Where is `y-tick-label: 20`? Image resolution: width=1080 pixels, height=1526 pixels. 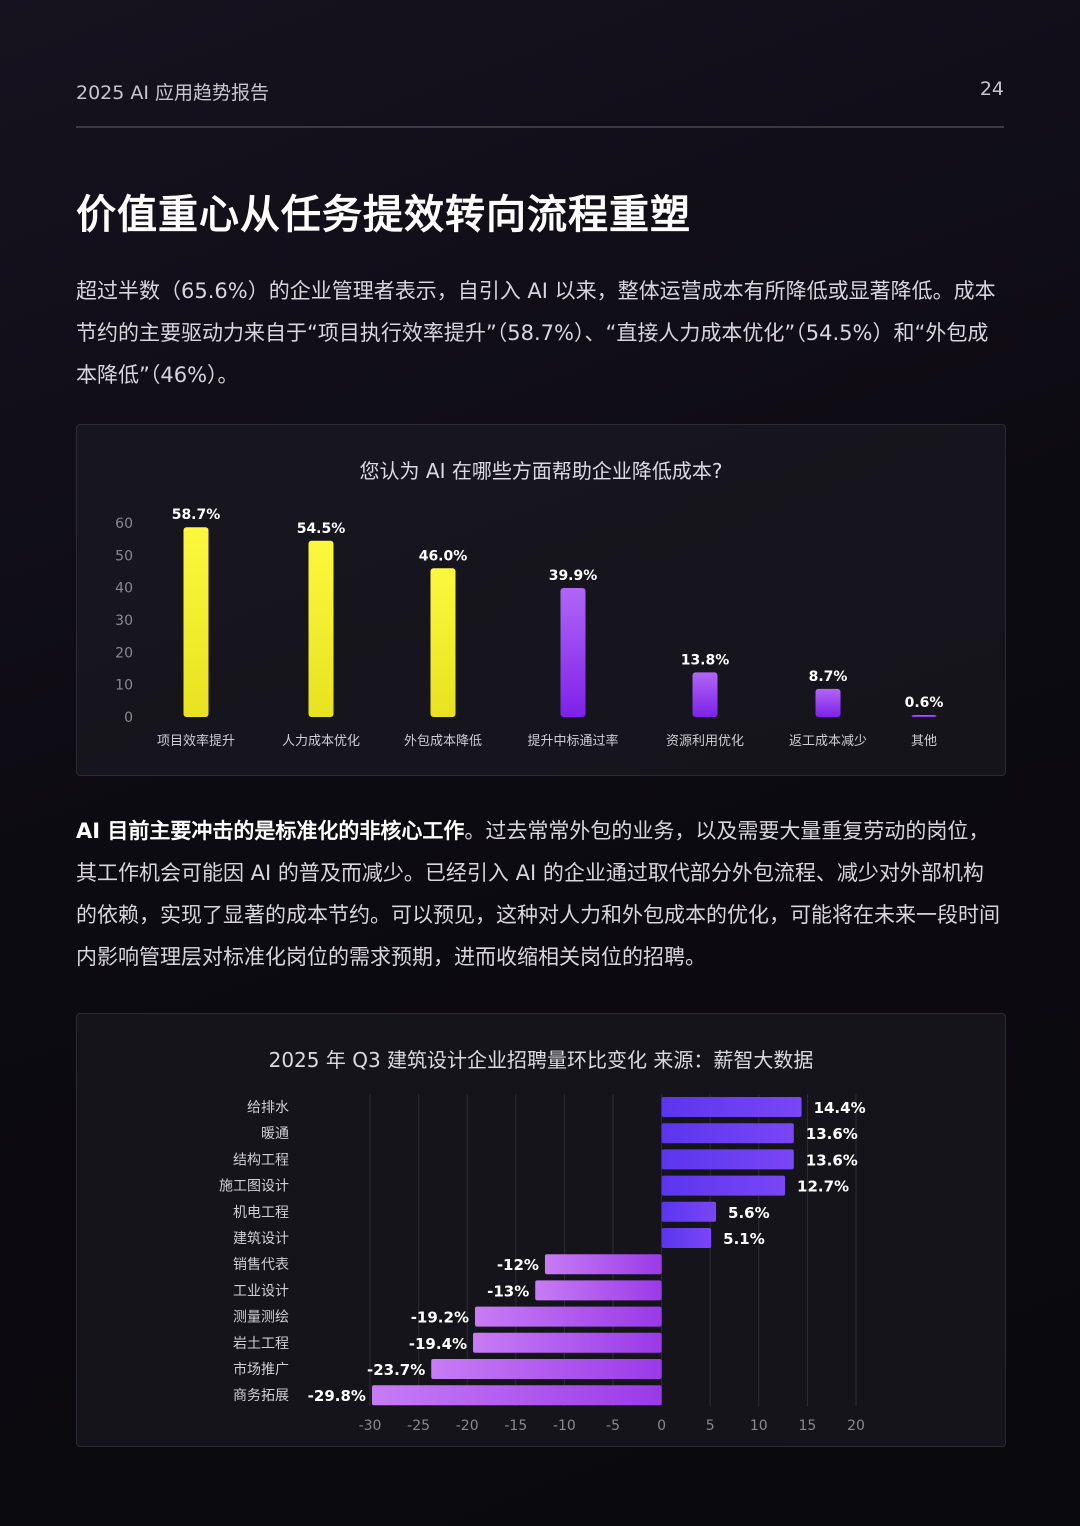
y-tick-label: 20 is located at coordinates (124, 653).